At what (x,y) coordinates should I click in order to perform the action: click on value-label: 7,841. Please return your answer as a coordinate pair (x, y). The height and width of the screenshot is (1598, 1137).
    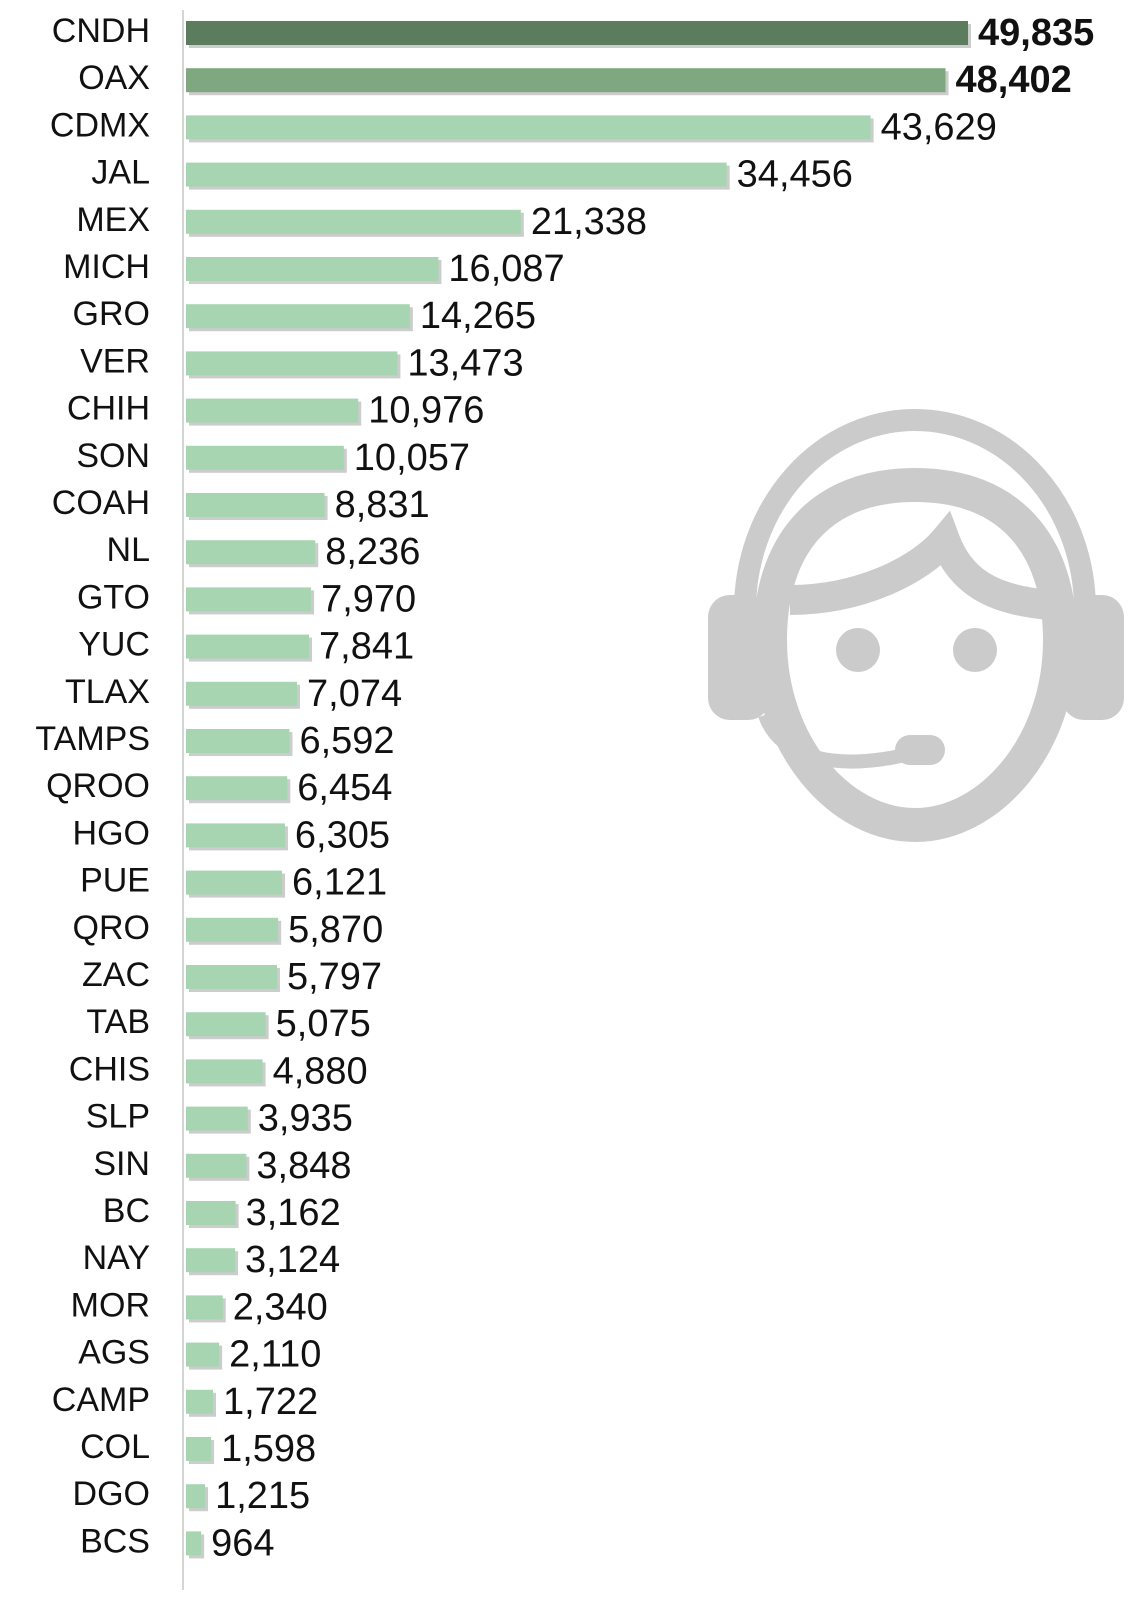
    Looking at the image, I should click on (366, 647).